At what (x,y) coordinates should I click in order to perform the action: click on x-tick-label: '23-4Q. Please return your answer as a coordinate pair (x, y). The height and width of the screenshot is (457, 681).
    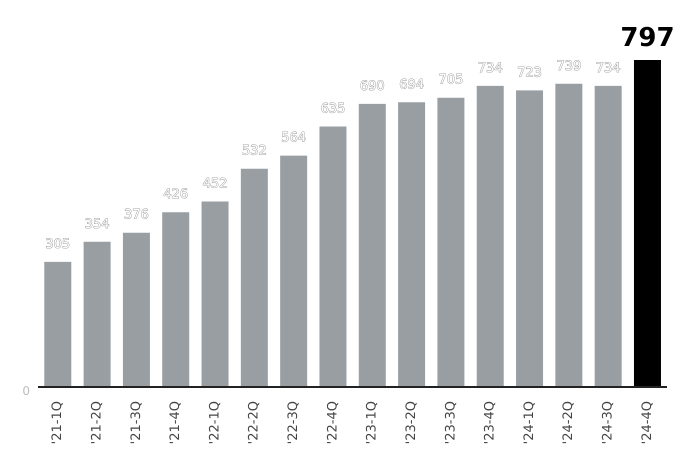
    Looking at the image, I should click on (490, 422).